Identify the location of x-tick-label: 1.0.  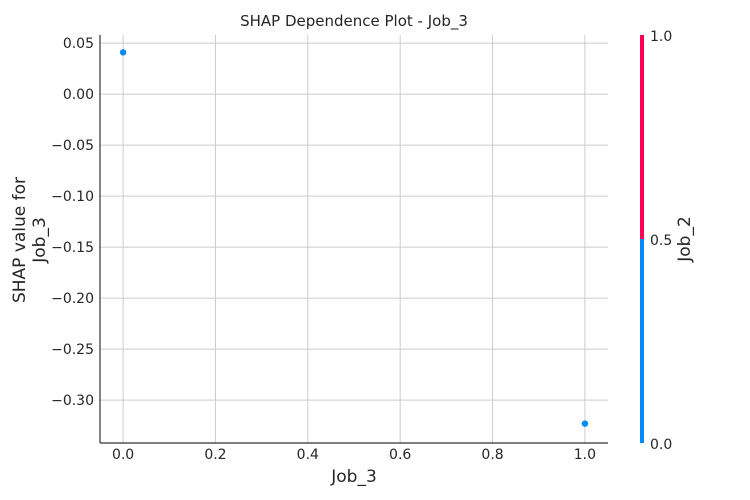
(585, 455).